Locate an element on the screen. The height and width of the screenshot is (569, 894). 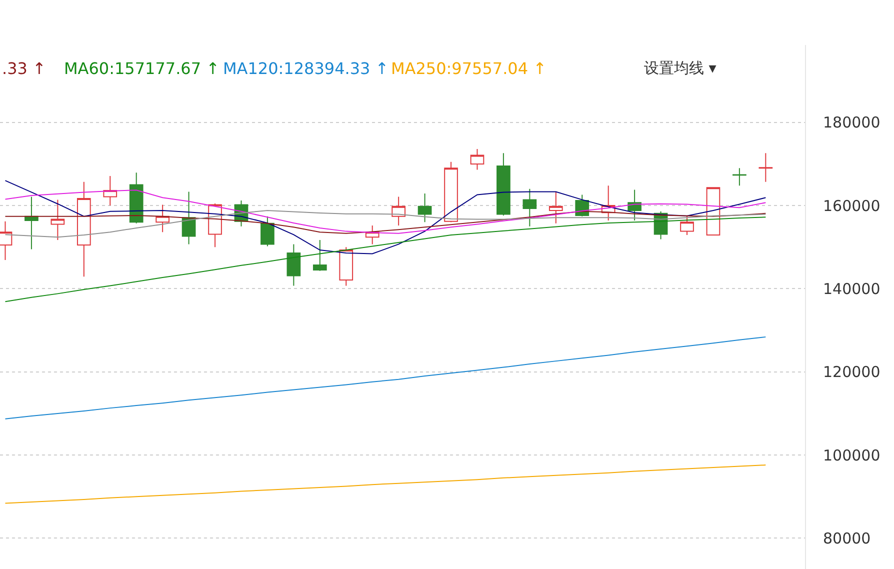
y-tick-label: 140000 is located at coordinates (851, 289).